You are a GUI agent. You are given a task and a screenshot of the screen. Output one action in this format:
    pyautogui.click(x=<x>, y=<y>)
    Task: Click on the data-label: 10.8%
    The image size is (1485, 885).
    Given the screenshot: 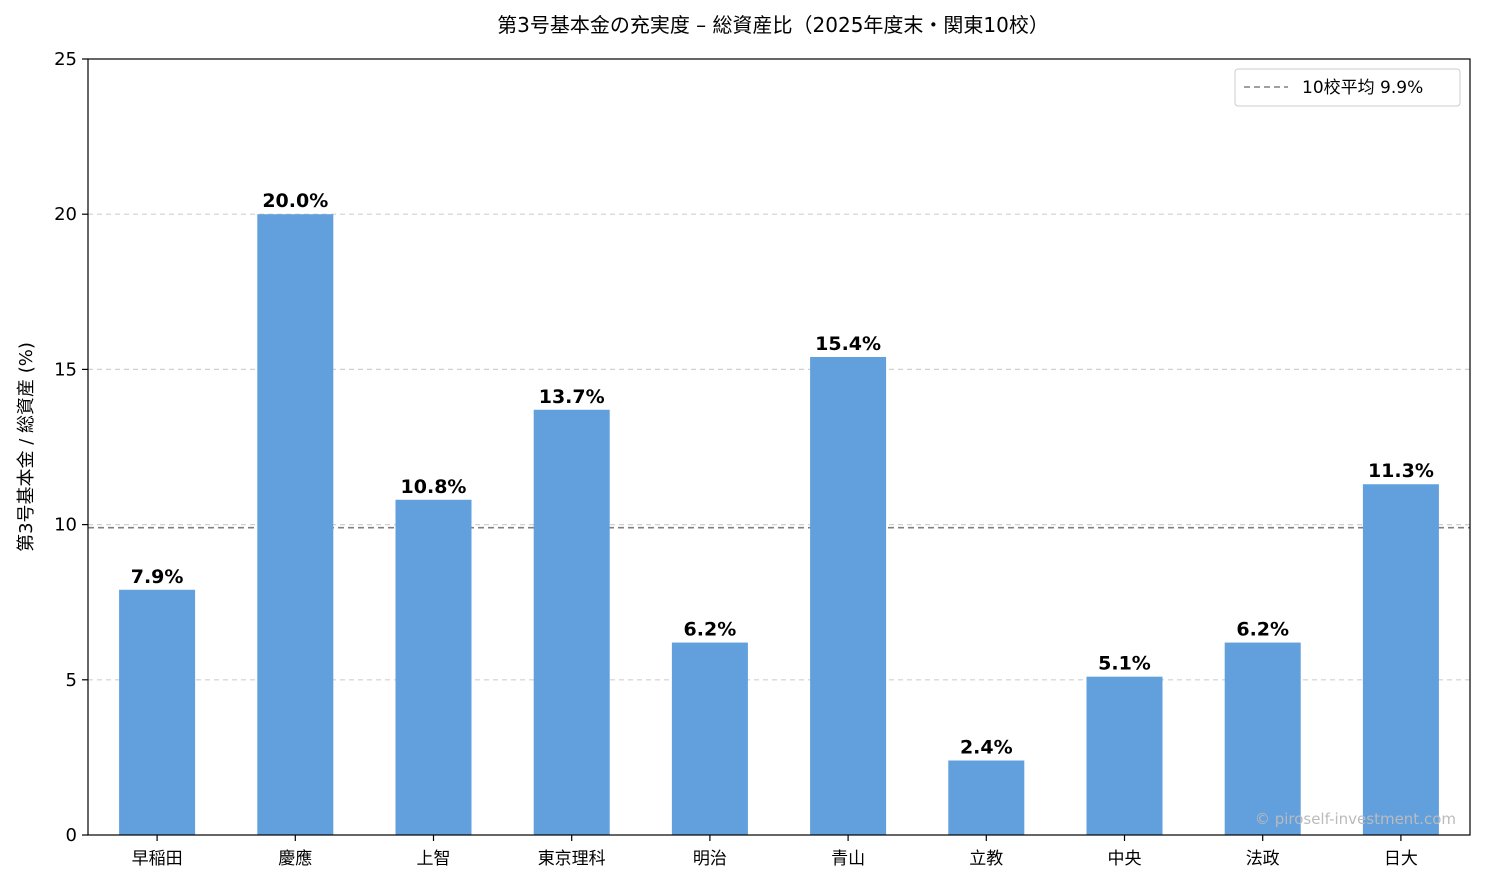 What is the action you would take?
    pyautogui.click(x=434, y=487)
    